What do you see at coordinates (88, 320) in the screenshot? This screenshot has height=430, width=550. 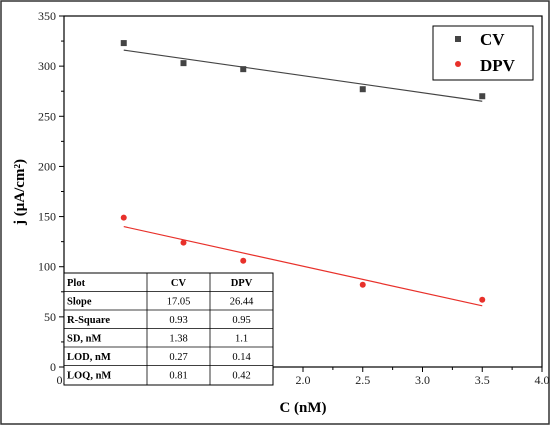 I see `table-cell: R-Square` at bounding box center [88, 320].